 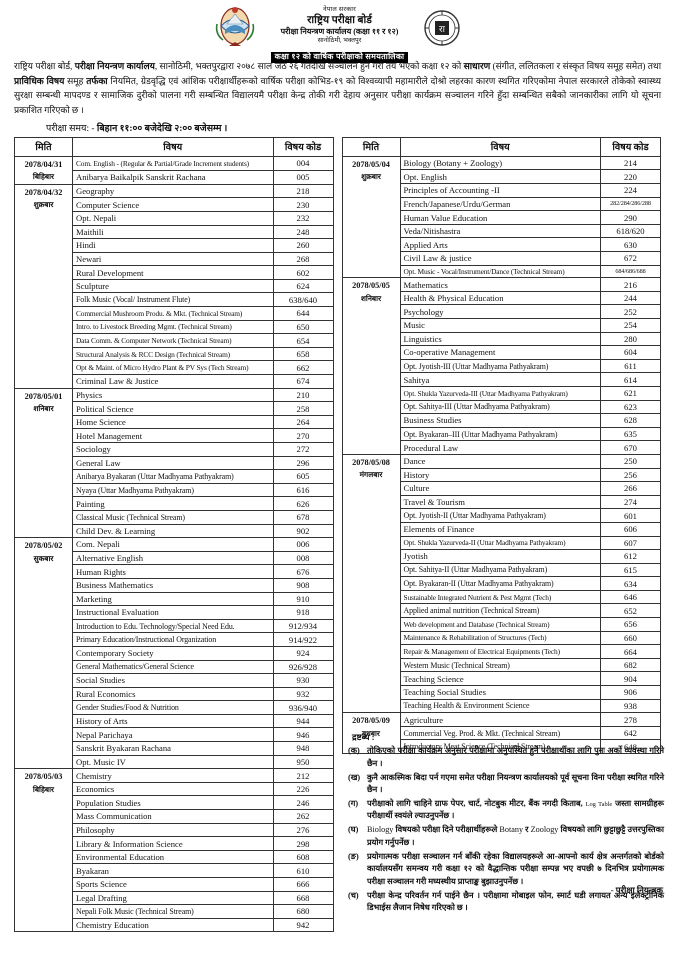 I want to click on subject-code-cell: 924, so click(x=303, y=653).